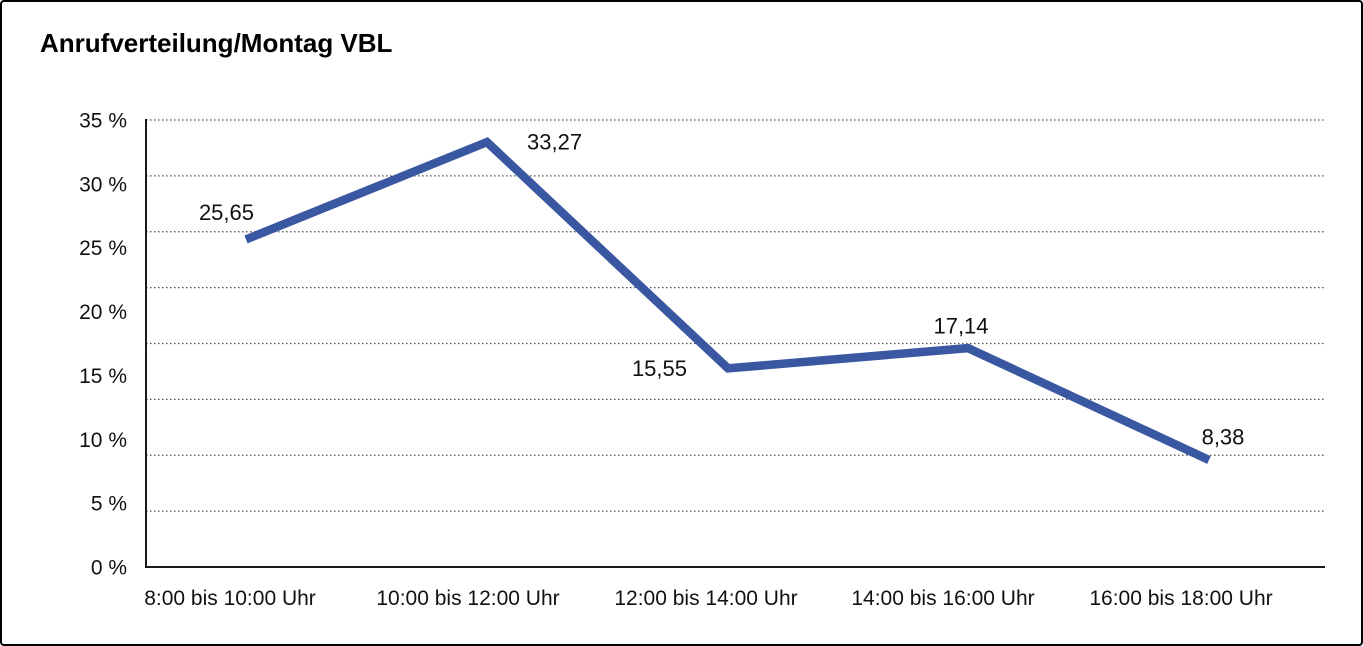 This screenshot has width=1363, height=646. I want to click on y-tick-label: 5 %, so click(109, 504).